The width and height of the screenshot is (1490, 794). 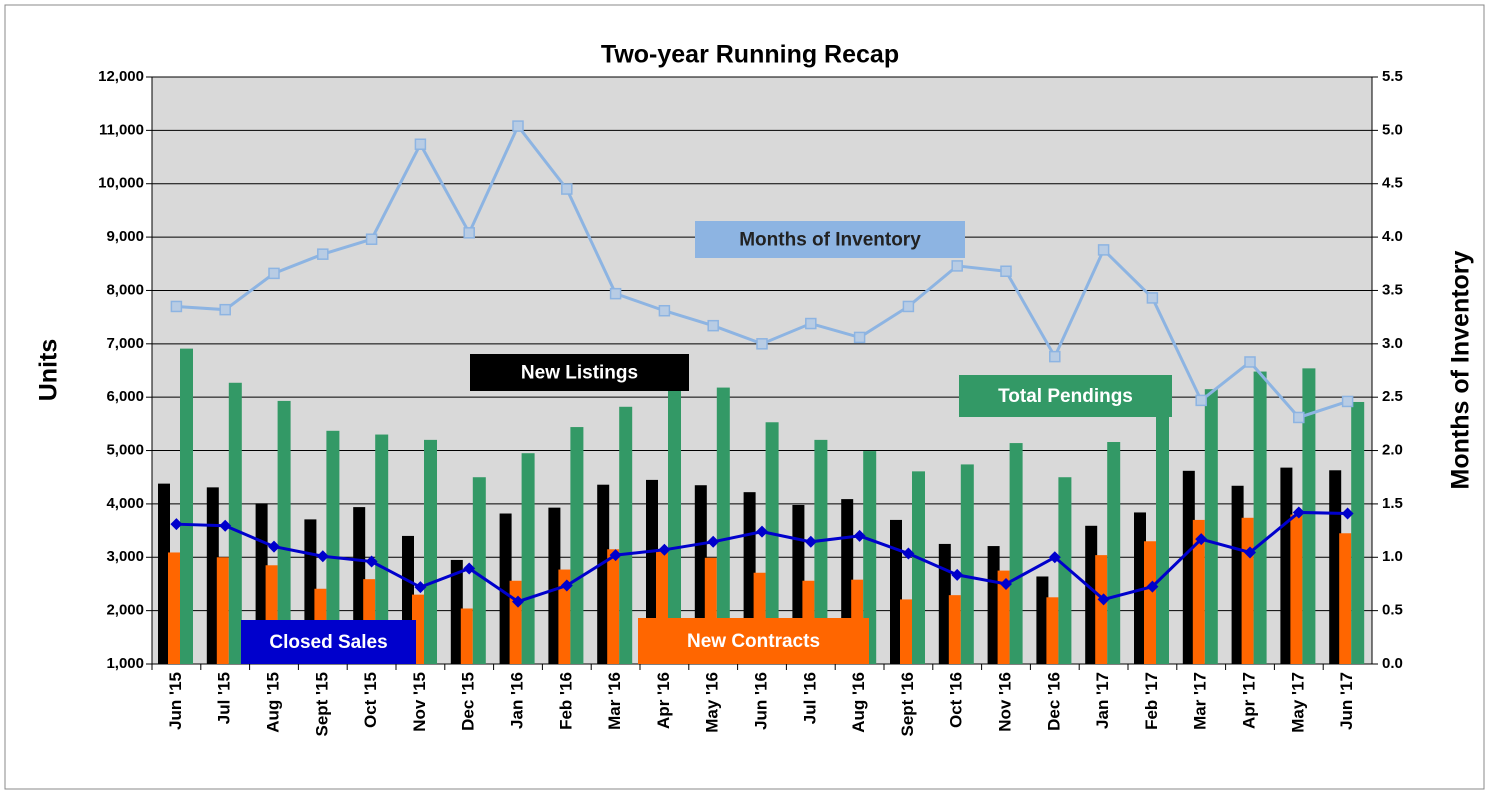 I want to click on chart-title: Two-year Running Recap, so click(x=750, y=55).